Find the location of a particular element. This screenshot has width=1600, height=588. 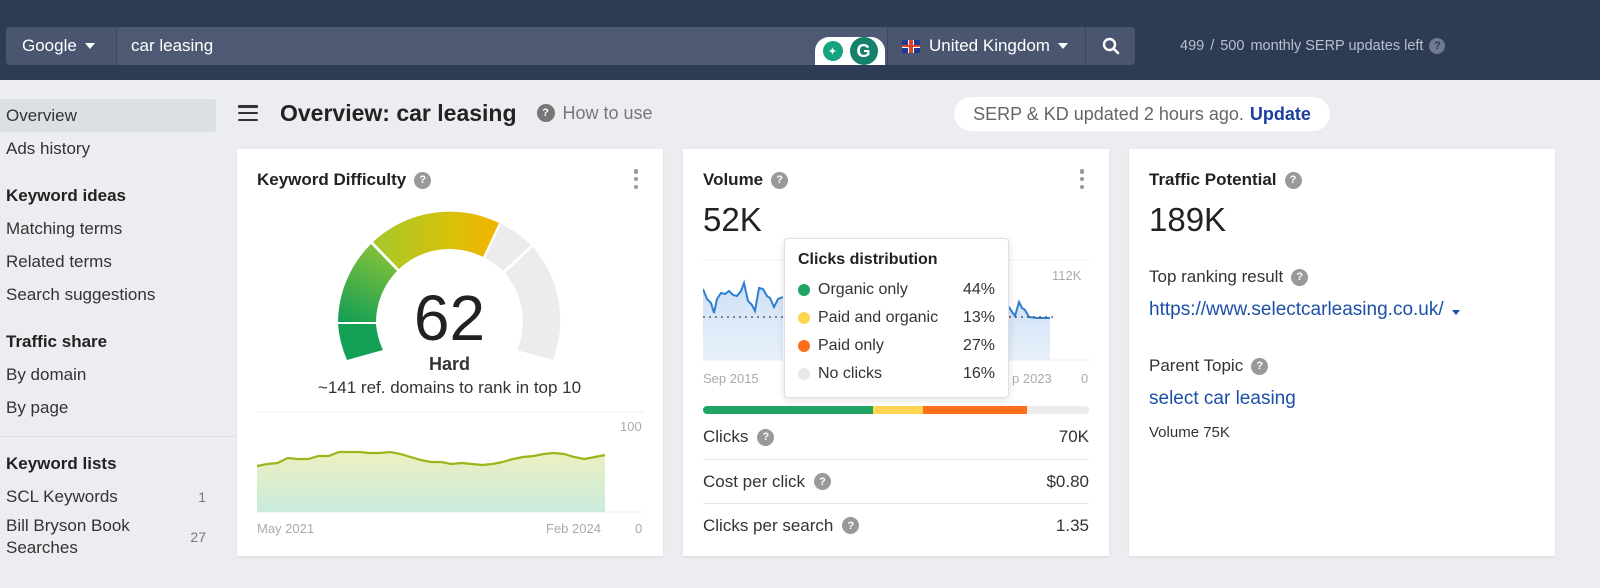

metric-row-cpc: Cost per click? $0.80 is located at coordinates (896, 481).